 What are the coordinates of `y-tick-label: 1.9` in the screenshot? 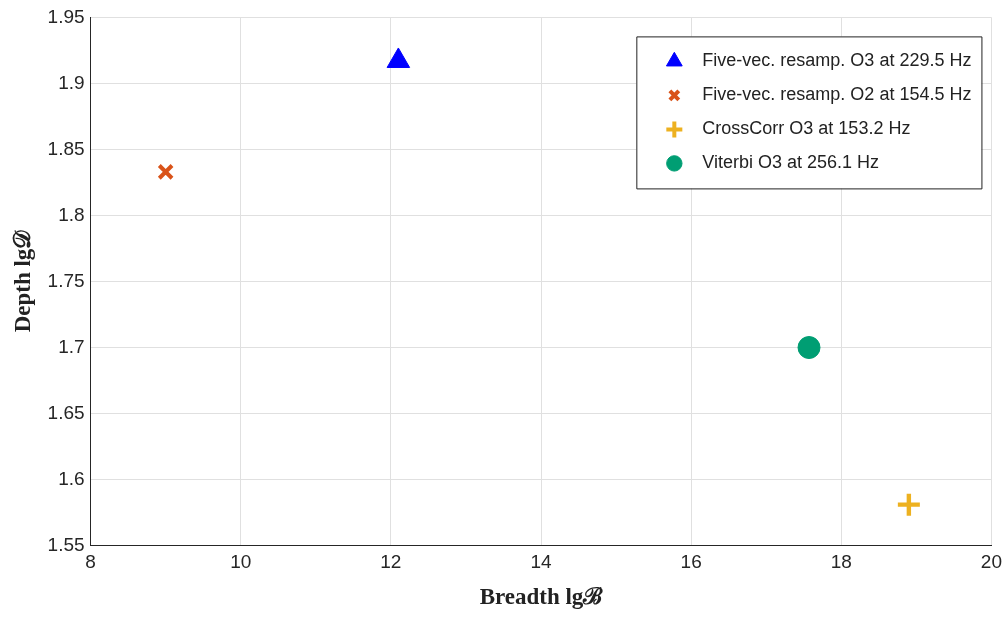 It's located at (71, 82).